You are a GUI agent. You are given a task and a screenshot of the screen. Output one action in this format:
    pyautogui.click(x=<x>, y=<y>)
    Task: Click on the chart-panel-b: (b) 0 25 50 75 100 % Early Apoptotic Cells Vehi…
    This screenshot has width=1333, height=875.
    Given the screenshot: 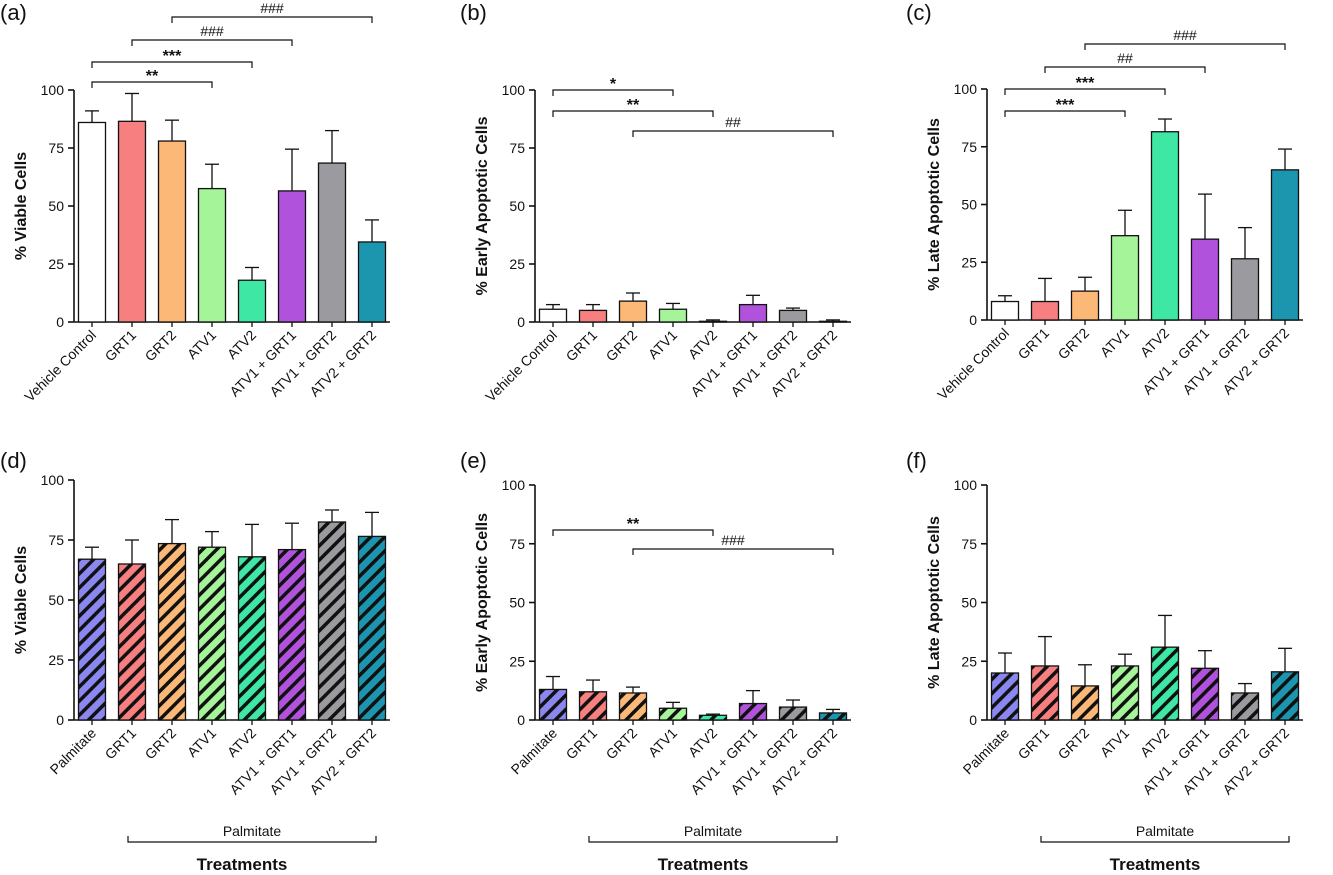 What is the action you would take?
    pyautogui.click(x=655, y=202)
    